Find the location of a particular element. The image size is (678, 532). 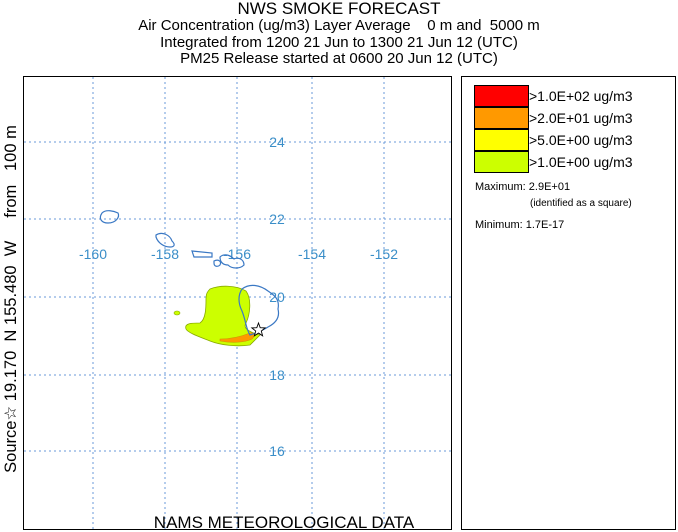

legend-item: >5.0E+00 ug/m3 is located at coordinates (574, 140).